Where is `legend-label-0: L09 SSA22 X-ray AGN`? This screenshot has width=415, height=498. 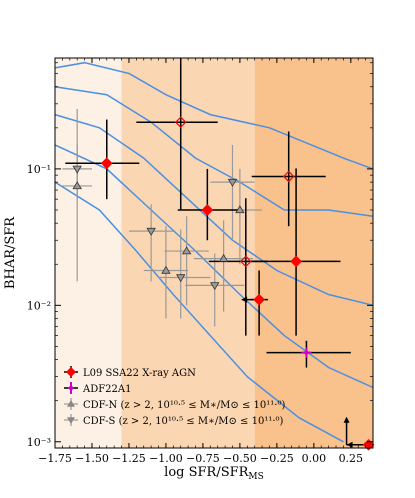
legend-label-0: L09 SSA22 X-ray AGN is located at coordinates (139, 373).